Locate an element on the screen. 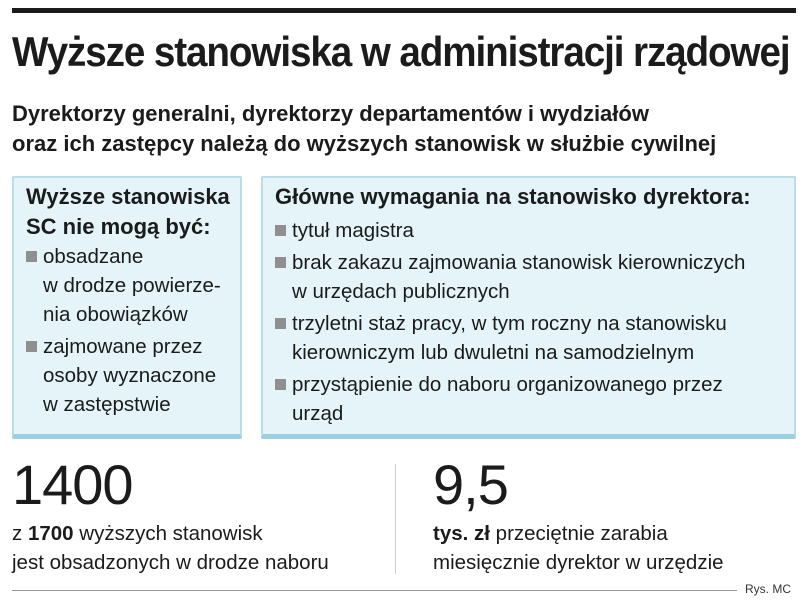 This screenshot has width=805, height=605. stat-line: z 1700 wyższych stanowisk is located at coordinates (170, 533).